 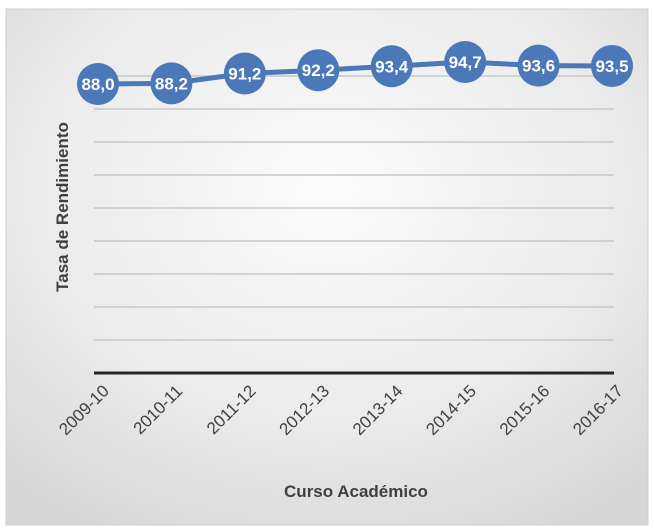 I want to click on data-label: 88,0, so click(x=97, y=84).